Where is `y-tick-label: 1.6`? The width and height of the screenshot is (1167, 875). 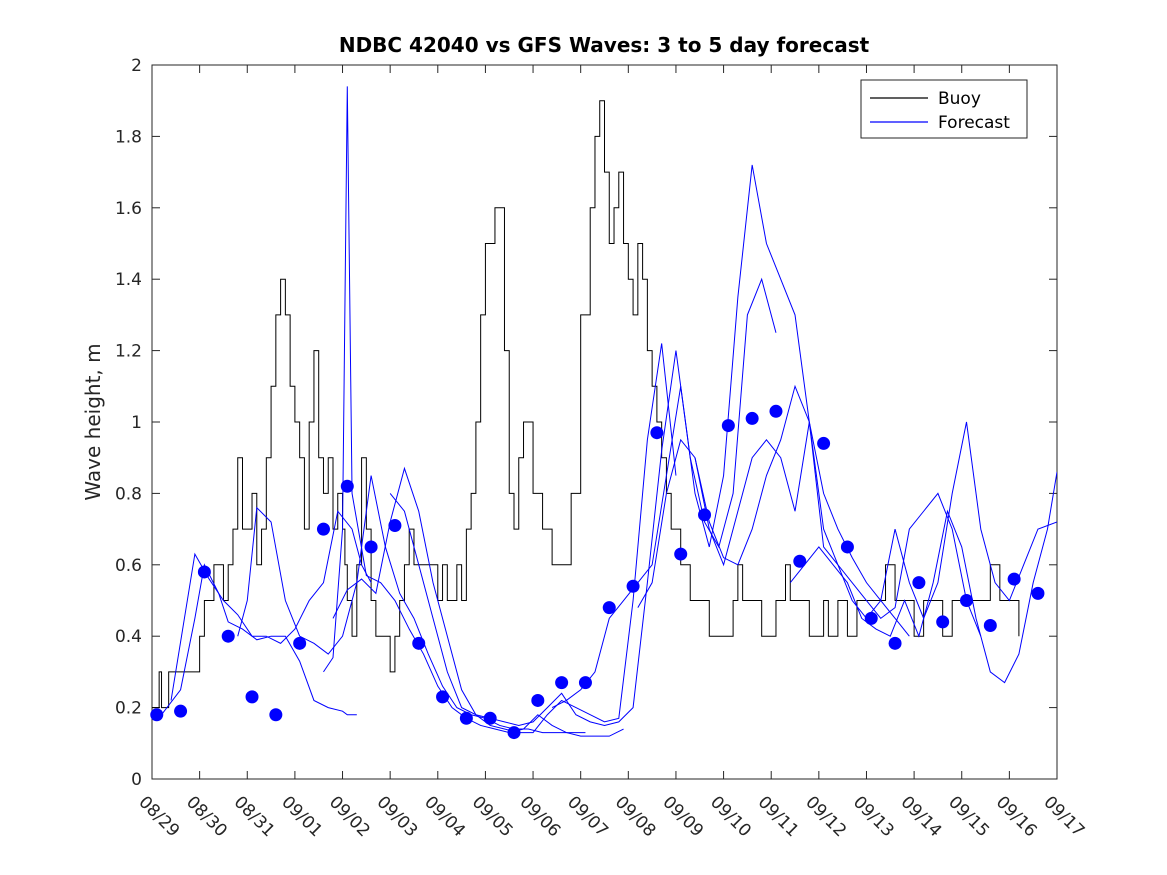 y-tick-label: 1.6 is located at coordinates (128, 209).